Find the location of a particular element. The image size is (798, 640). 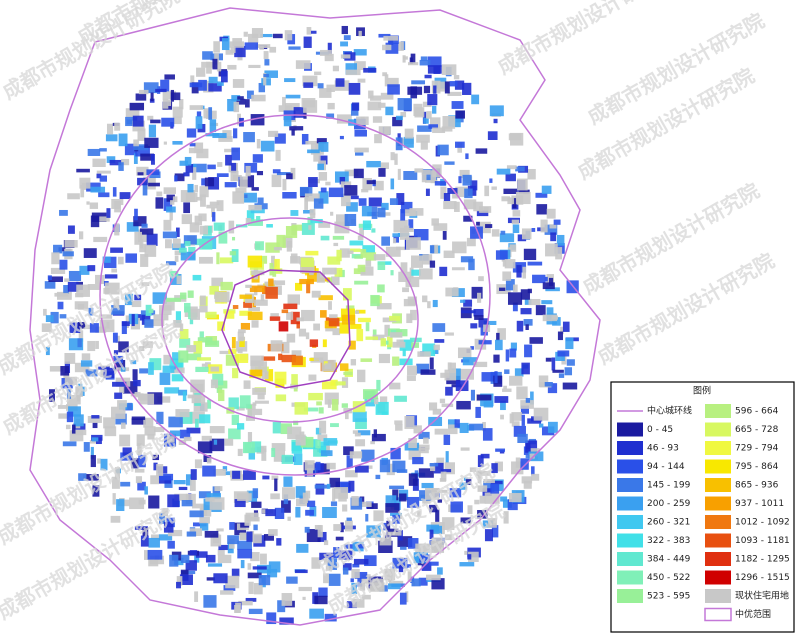

legend-label: 937 - 1011 is located at coordinates (759, 504).